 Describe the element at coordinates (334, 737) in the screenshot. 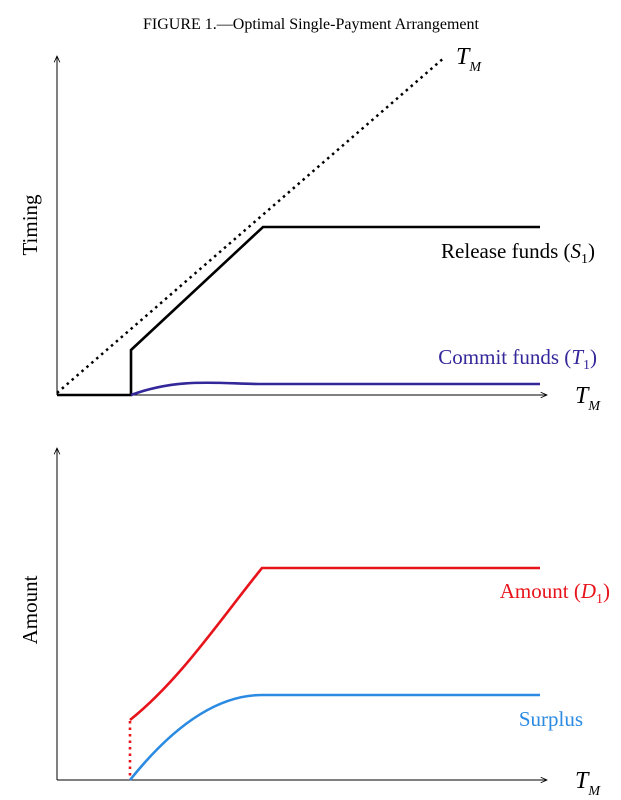

I see `surplus-curve` at that location.